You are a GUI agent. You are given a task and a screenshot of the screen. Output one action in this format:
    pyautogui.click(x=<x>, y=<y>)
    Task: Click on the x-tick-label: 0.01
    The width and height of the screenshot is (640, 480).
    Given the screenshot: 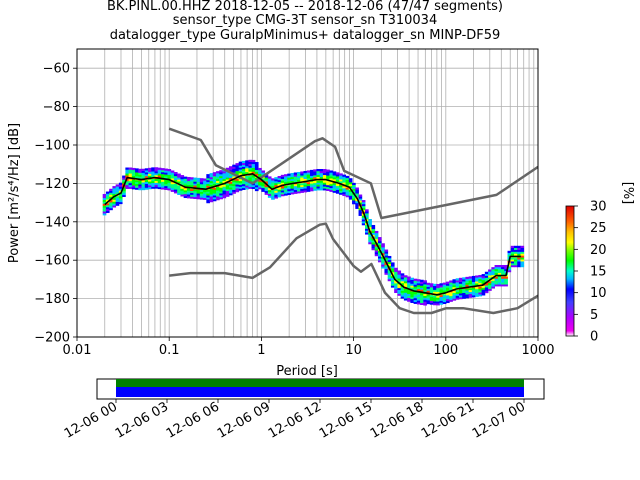 What is the action you would take?
    pyautogui.click(x=77, y=350)
    